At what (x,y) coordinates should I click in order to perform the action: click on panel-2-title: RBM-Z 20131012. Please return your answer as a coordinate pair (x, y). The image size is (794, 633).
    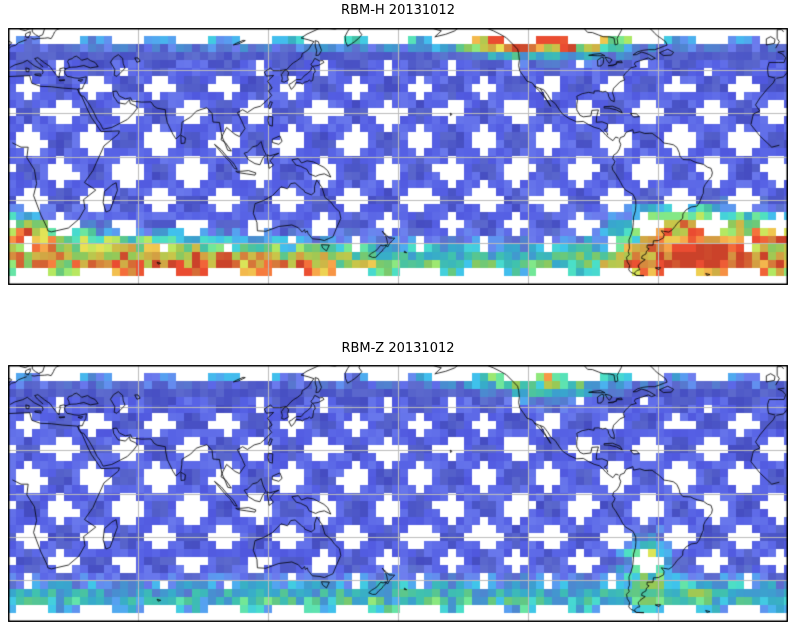
    Looking at the image, I should click on (398, 348).